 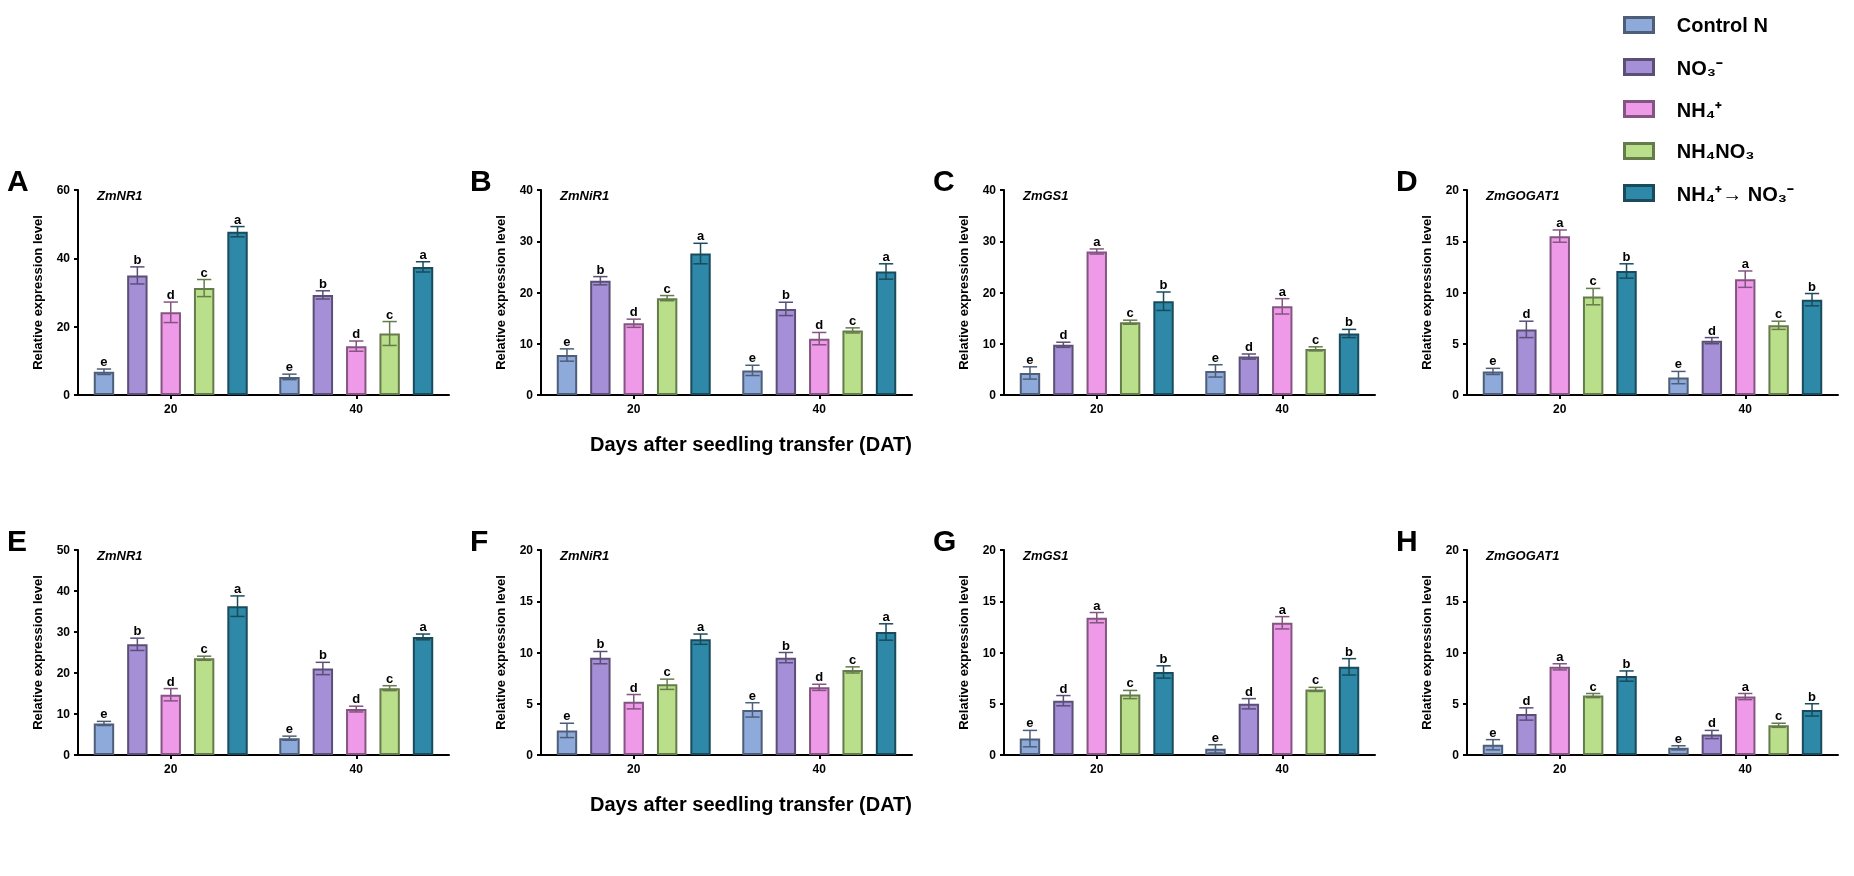 What do you see at coordinates (1722, 25) in the screenshot?
I see `legend-label: Control N` at bounding box center [1722, 25].